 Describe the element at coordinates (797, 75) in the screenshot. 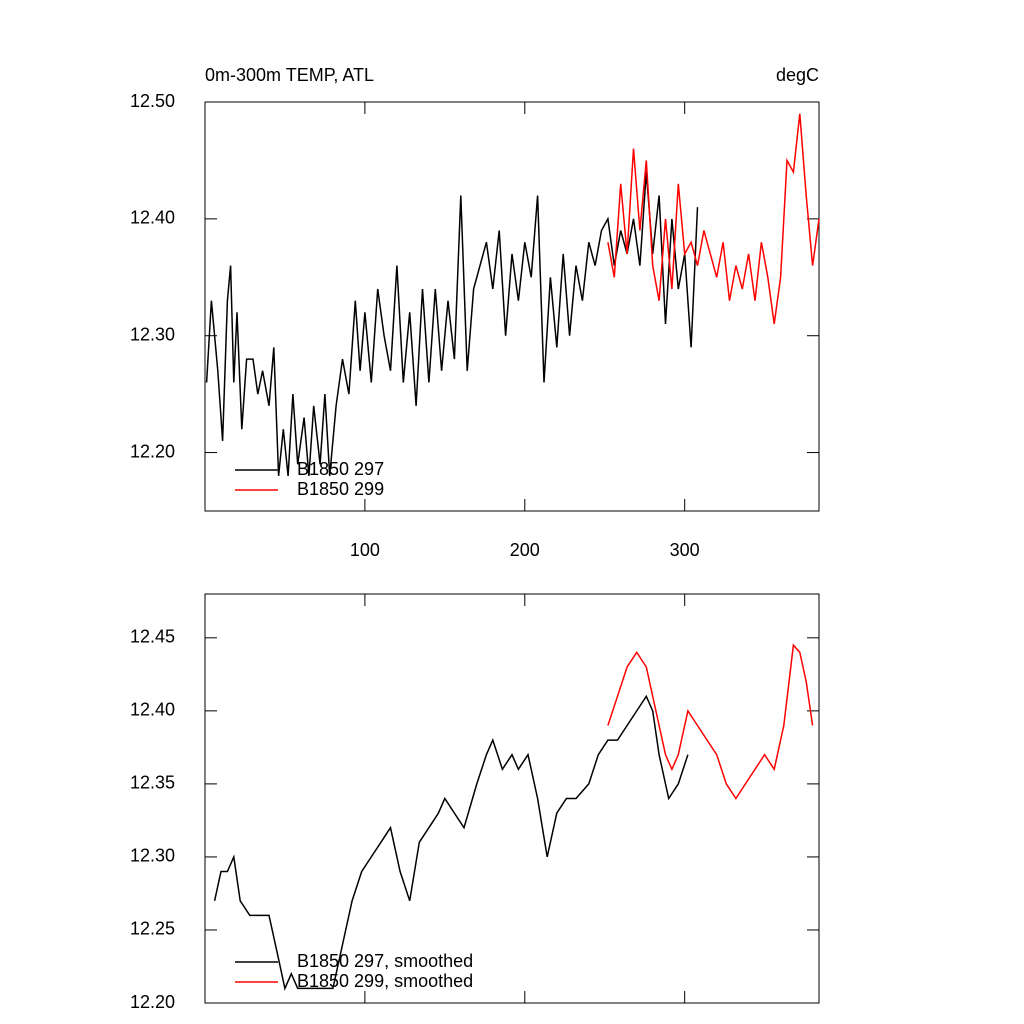

I see `units-label: degC` at that location.